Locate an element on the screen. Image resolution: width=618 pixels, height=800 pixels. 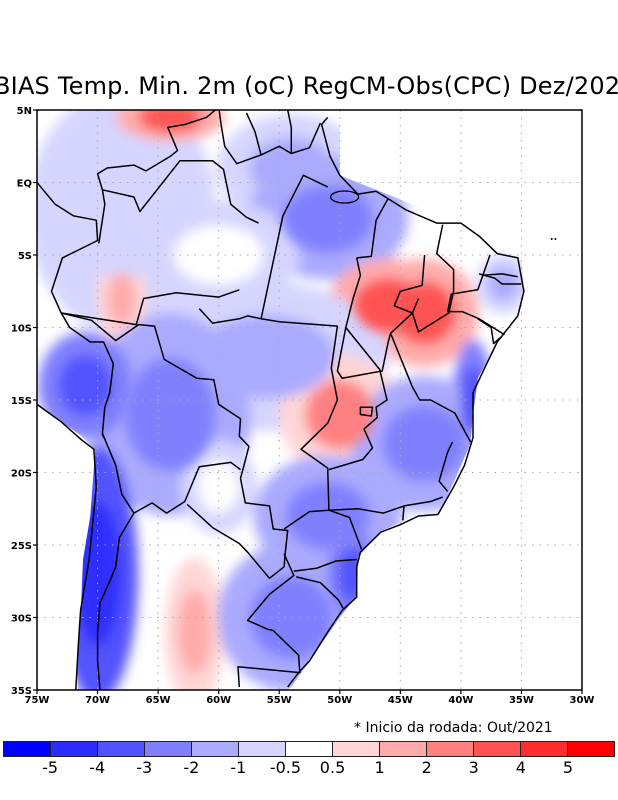
run-start-note: * Inicio da rodada: Out/2021 is located at coordinates (453, 728).